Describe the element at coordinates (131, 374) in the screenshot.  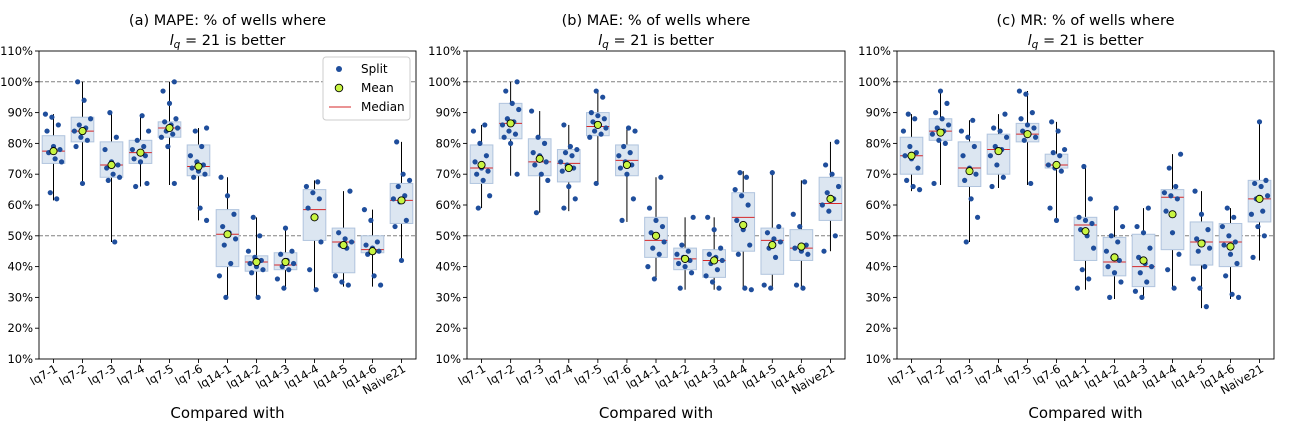
I see `x-tick-label: lq7-4` at that location.